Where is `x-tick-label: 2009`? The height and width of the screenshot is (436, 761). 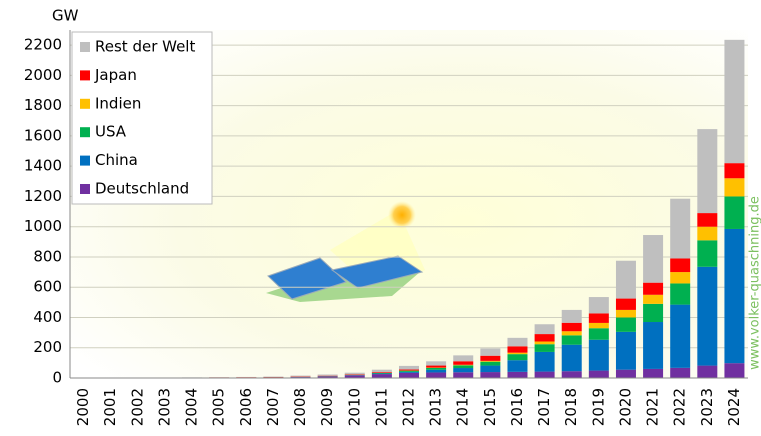 x-tick-label: 2009 is located at coordinates (327, 407).